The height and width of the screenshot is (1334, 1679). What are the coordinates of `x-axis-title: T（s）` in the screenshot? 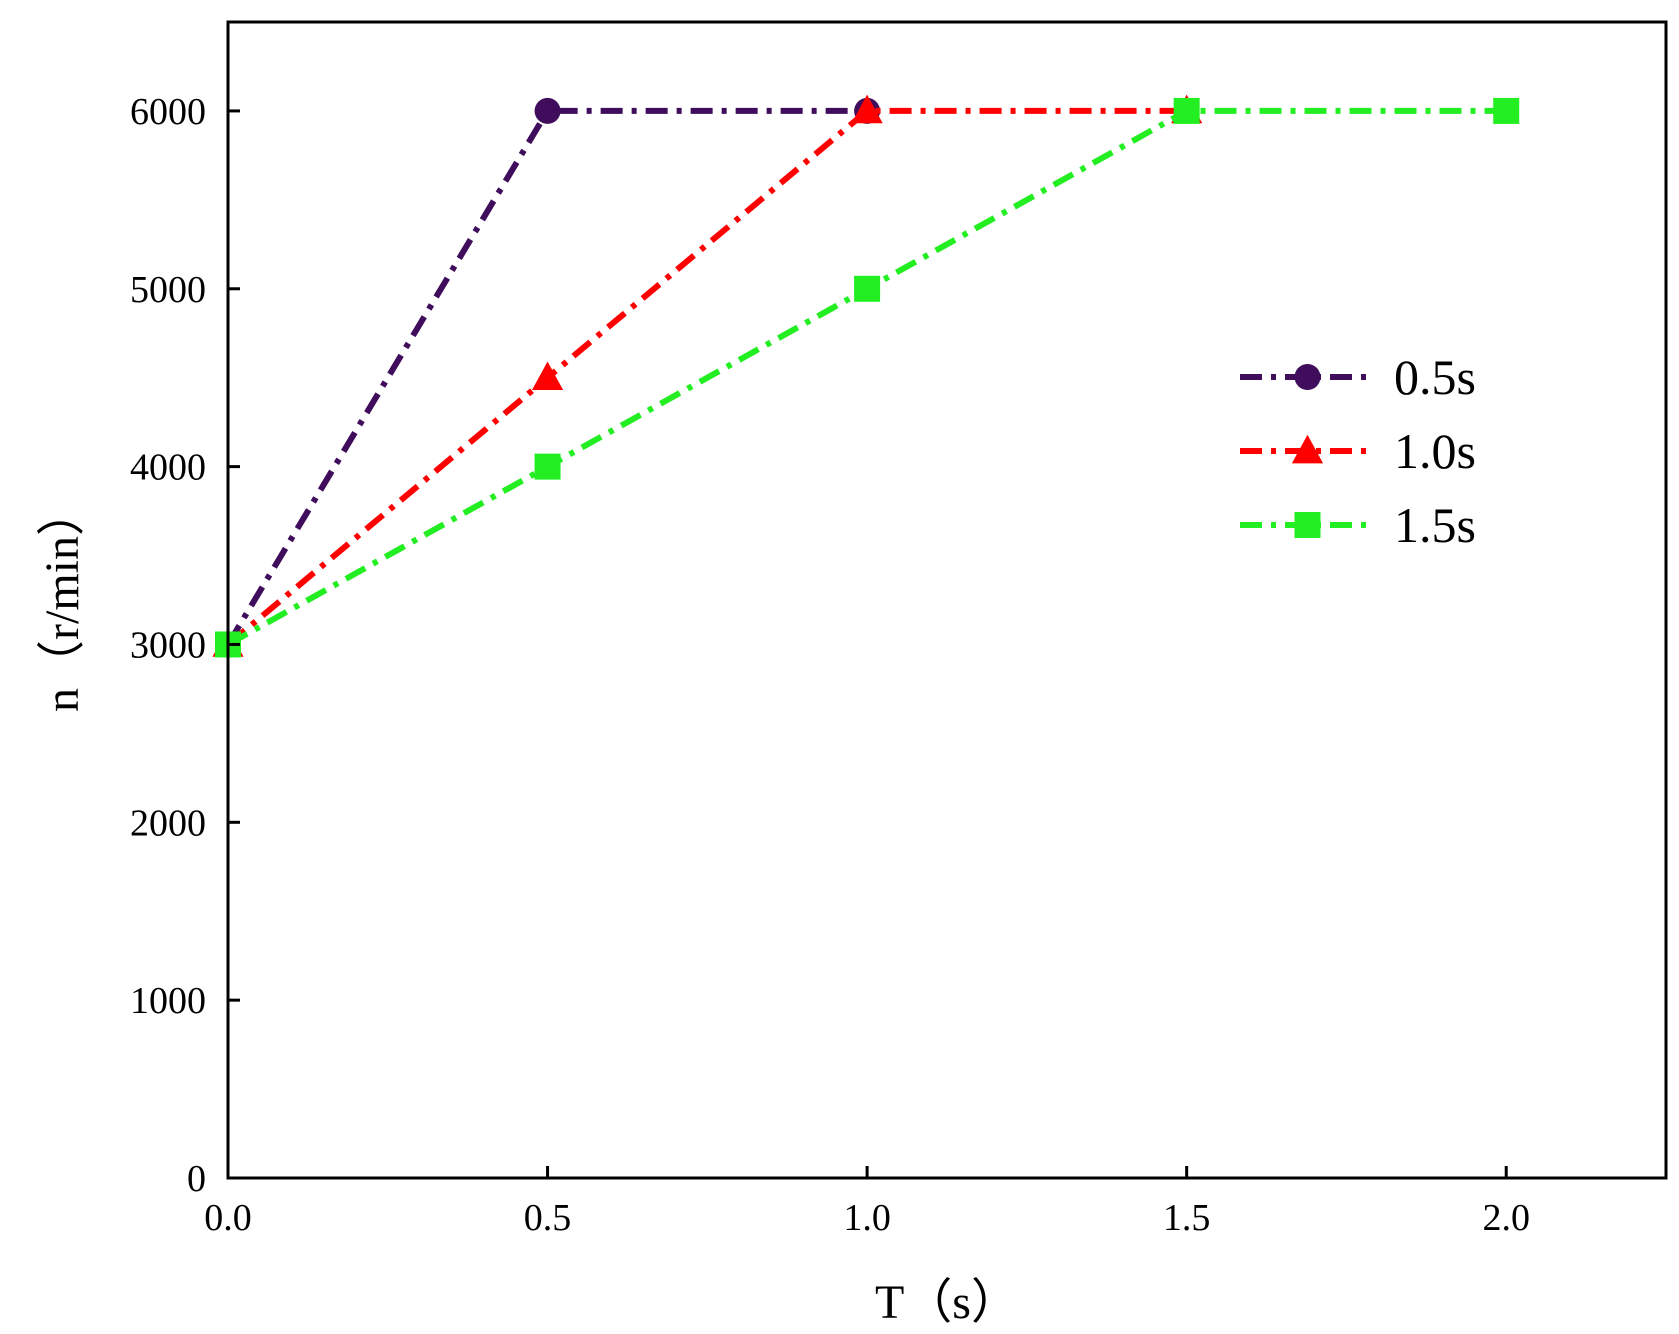 It's located at (947, 1302).